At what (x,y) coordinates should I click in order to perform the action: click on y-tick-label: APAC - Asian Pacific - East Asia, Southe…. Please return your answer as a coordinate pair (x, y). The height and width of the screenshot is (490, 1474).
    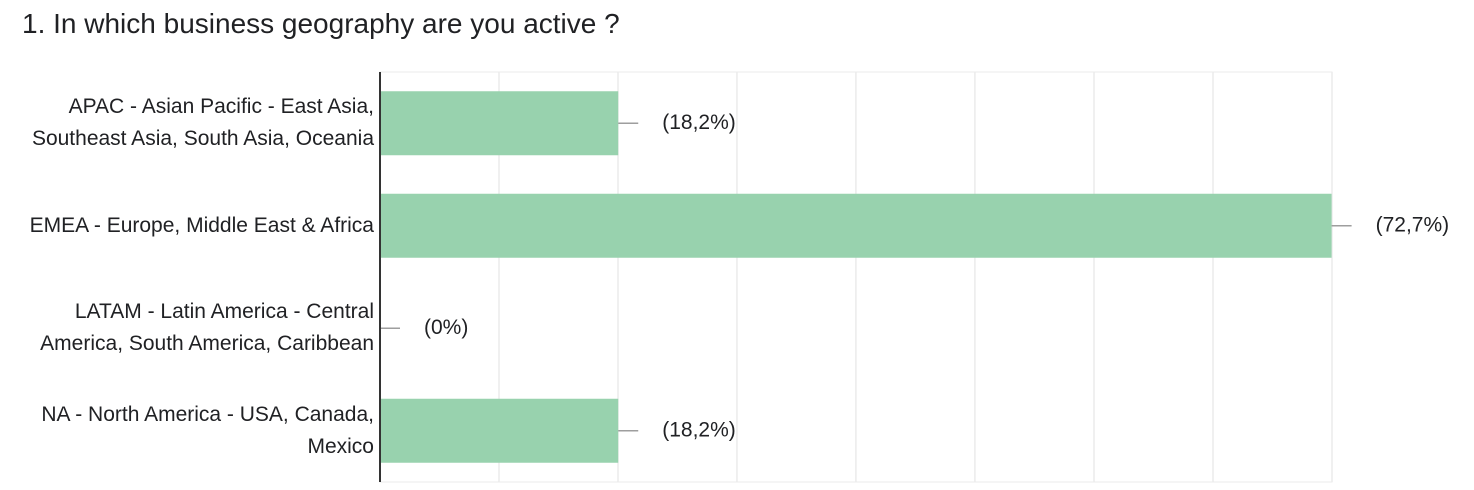
    Looking at the image, I should click on (202, 123).